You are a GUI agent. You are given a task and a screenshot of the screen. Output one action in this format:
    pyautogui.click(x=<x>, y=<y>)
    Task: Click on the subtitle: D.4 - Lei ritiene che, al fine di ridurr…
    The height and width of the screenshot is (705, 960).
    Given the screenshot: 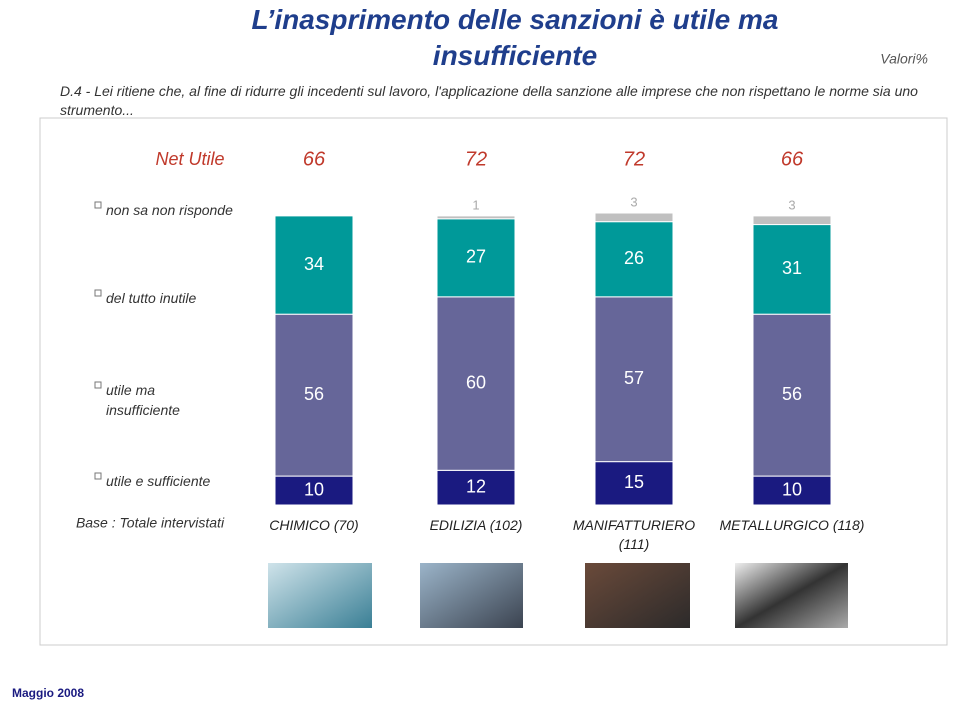 What is the action you would take?
    pyautogui.click(x=489, y=100)
    